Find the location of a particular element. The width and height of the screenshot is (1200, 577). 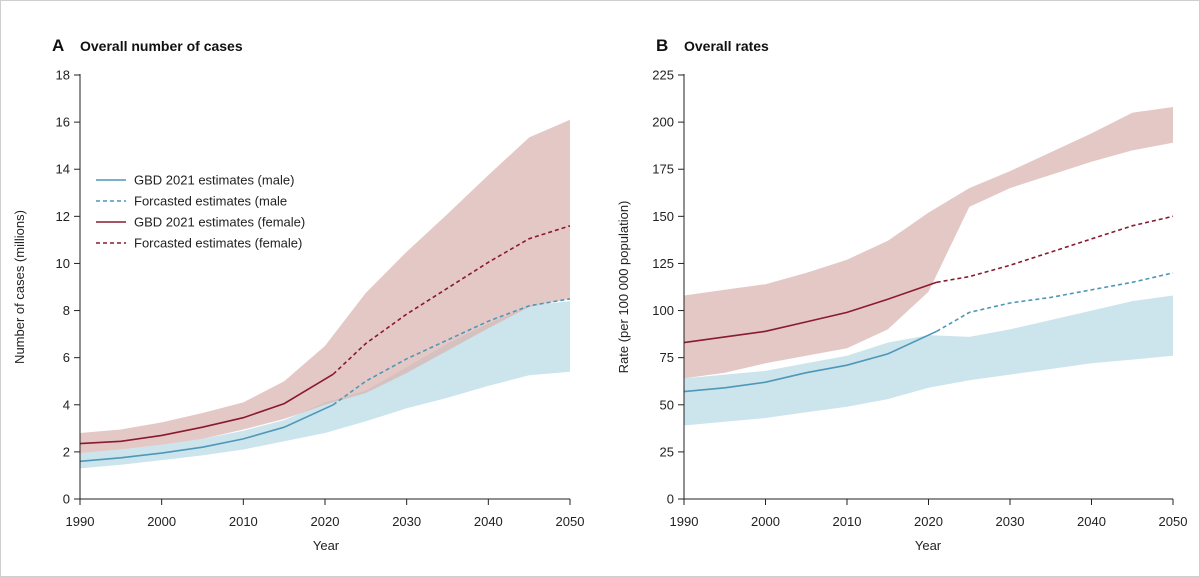

panel-b-x-tick-label: 2050 is located at coordinates (1173, 521).